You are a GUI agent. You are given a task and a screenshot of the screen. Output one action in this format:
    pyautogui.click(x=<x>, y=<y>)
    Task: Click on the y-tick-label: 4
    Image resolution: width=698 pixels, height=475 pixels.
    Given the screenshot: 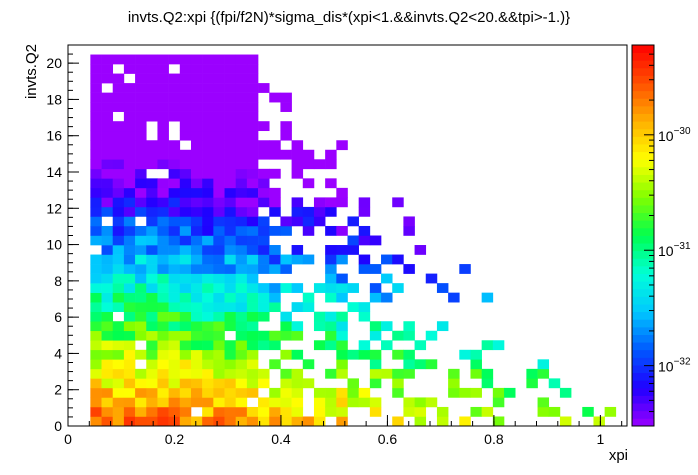 What is the action you would take?
    pyautogui.click(x=58, y=353)
    